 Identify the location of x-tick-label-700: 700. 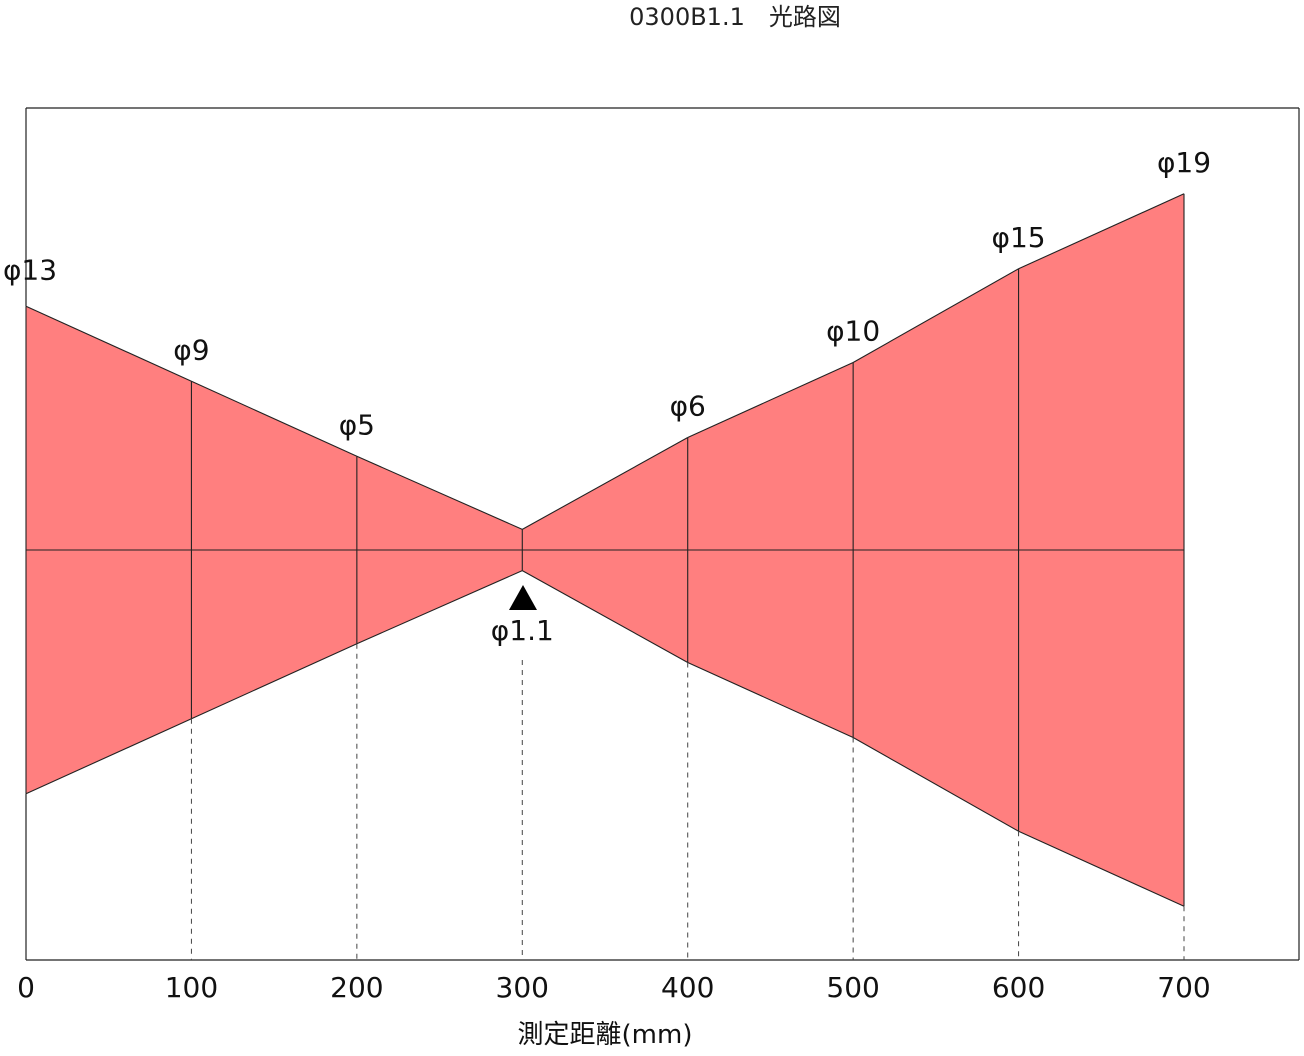
(1183, 987).